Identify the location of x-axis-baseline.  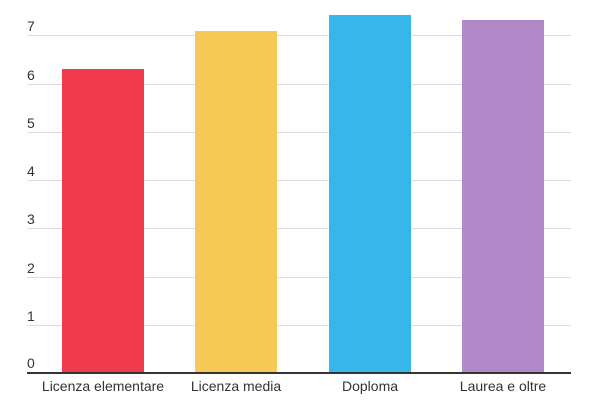
(299, 373).